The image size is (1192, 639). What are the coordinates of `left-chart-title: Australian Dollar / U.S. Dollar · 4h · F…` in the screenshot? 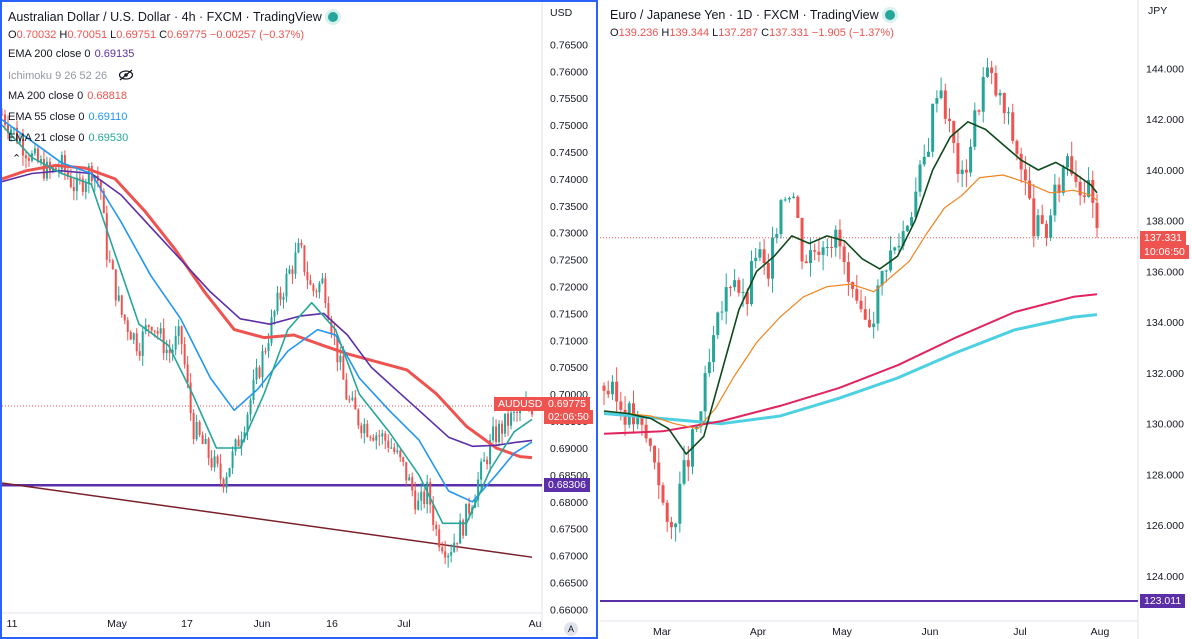 It's located at (173, 17).